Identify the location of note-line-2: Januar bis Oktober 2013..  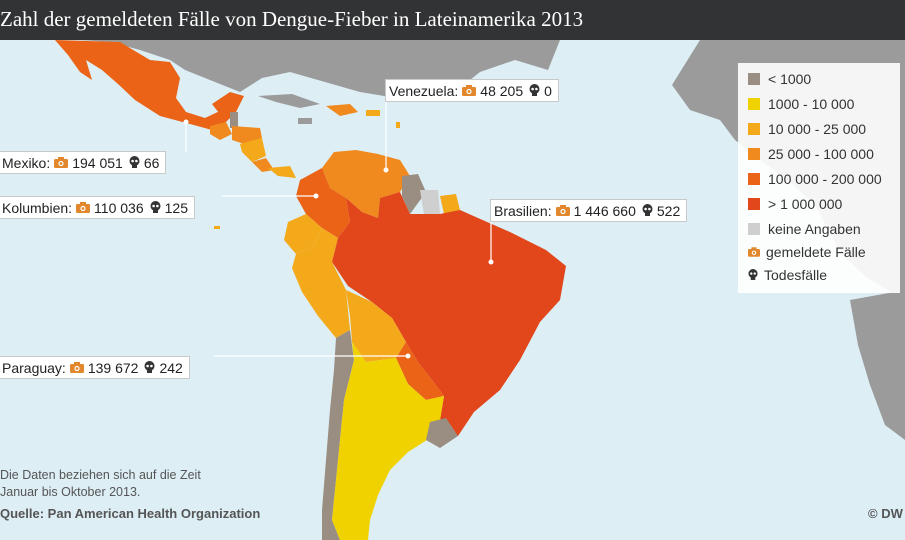
(70, 492).